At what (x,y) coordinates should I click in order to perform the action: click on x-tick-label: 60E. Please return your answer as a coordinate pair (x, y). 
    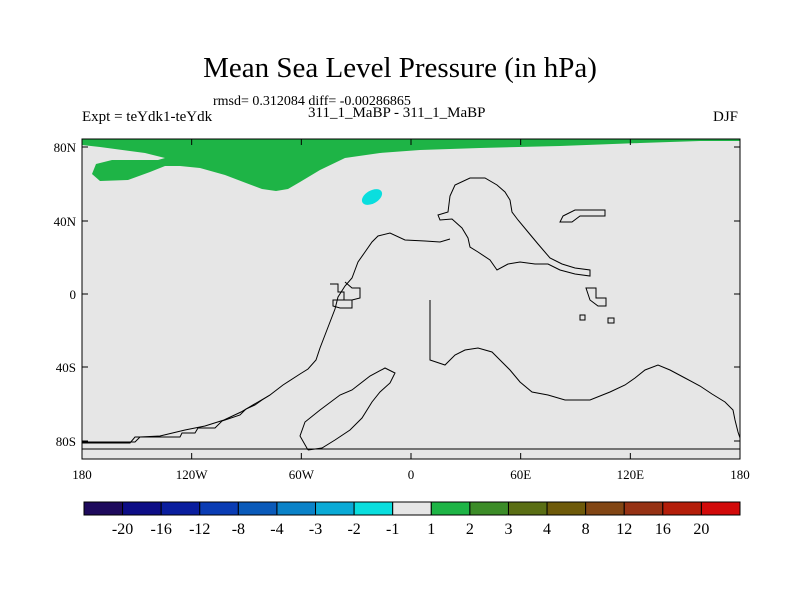
    Looking at the image, I should click on (520, 474).